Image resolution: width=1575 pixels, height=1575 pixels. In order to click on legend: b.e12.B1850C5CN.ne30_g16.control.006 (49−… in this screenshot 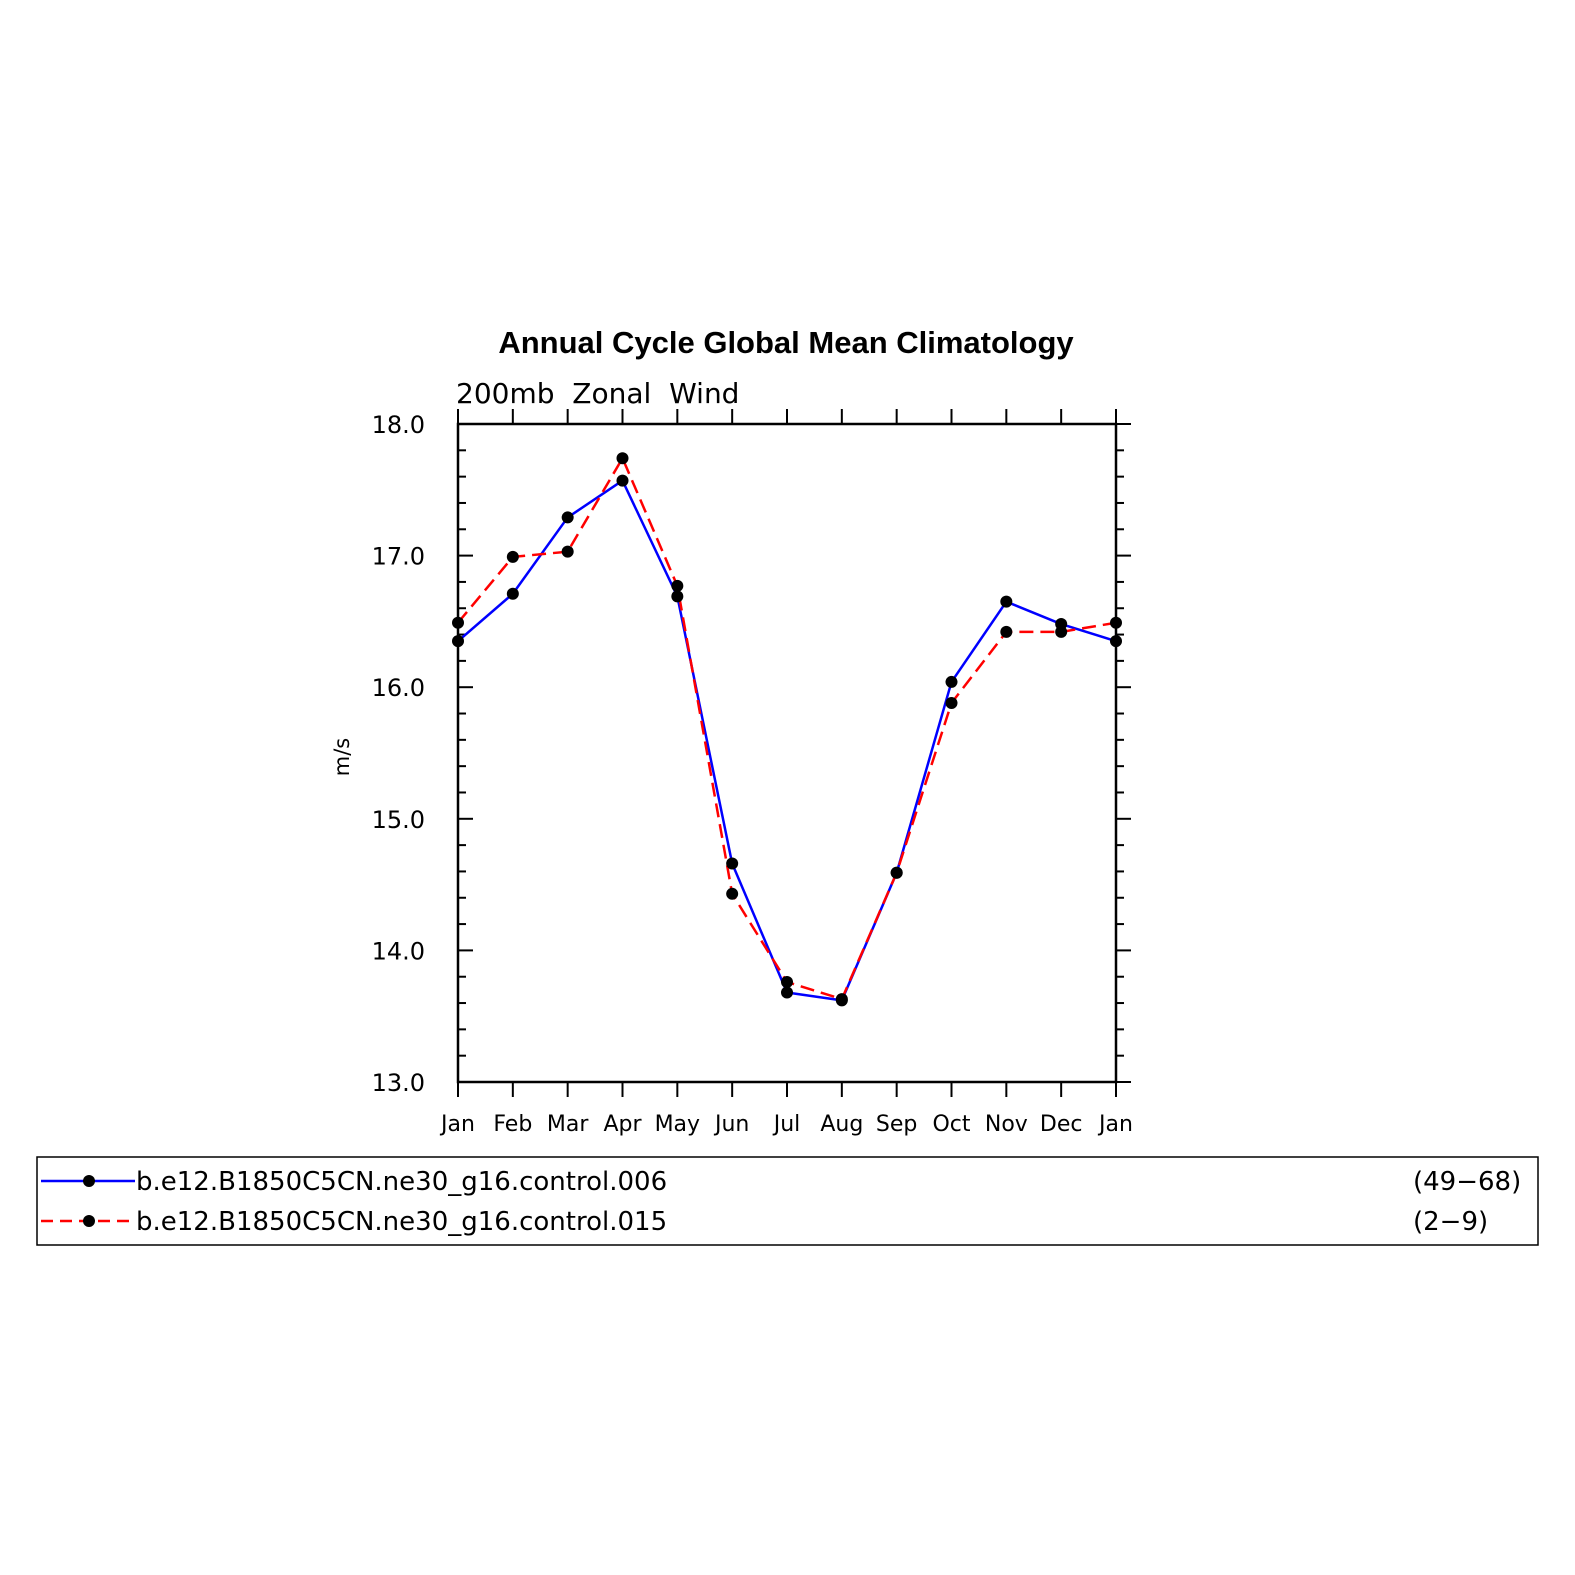, I will do `click(787, 1201)`.